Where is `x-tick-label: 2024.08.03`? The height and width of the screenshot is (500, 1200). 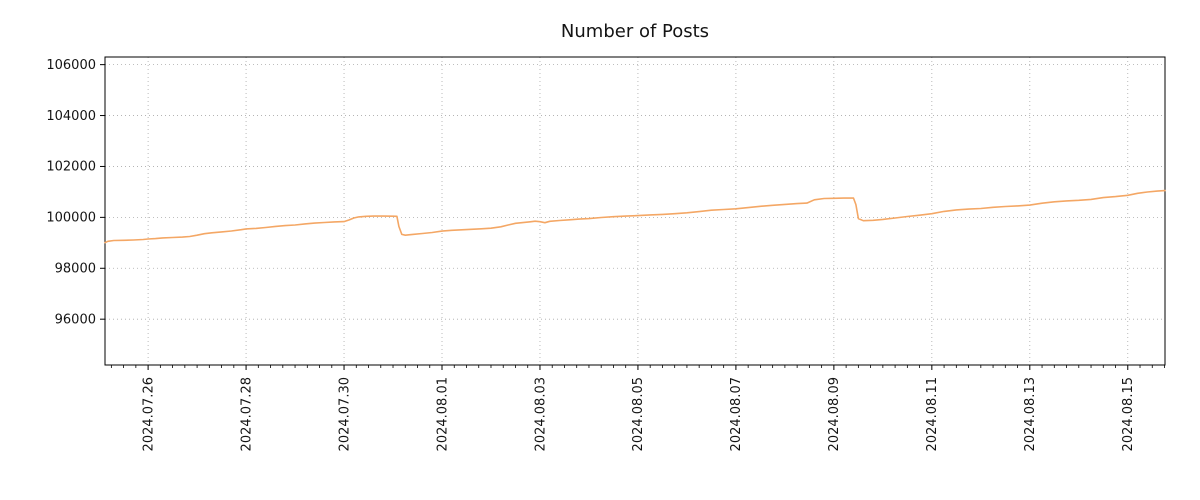
x-tick-label: 2024.08.03 is located at coordinates (540, 414).